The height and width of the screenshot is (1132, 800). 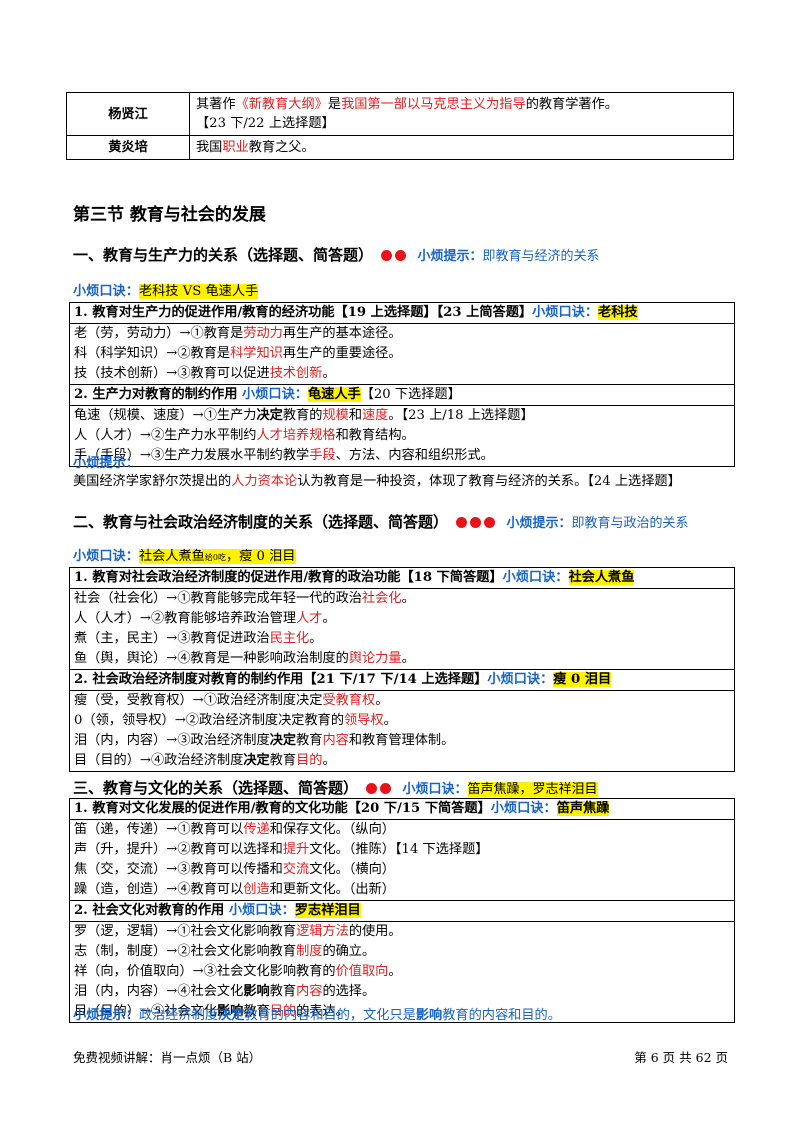 What do you see at coordinates (375, 435) in the screenshot?
I see `text-span: 和教育结构。` at bounding box center [375, 435].